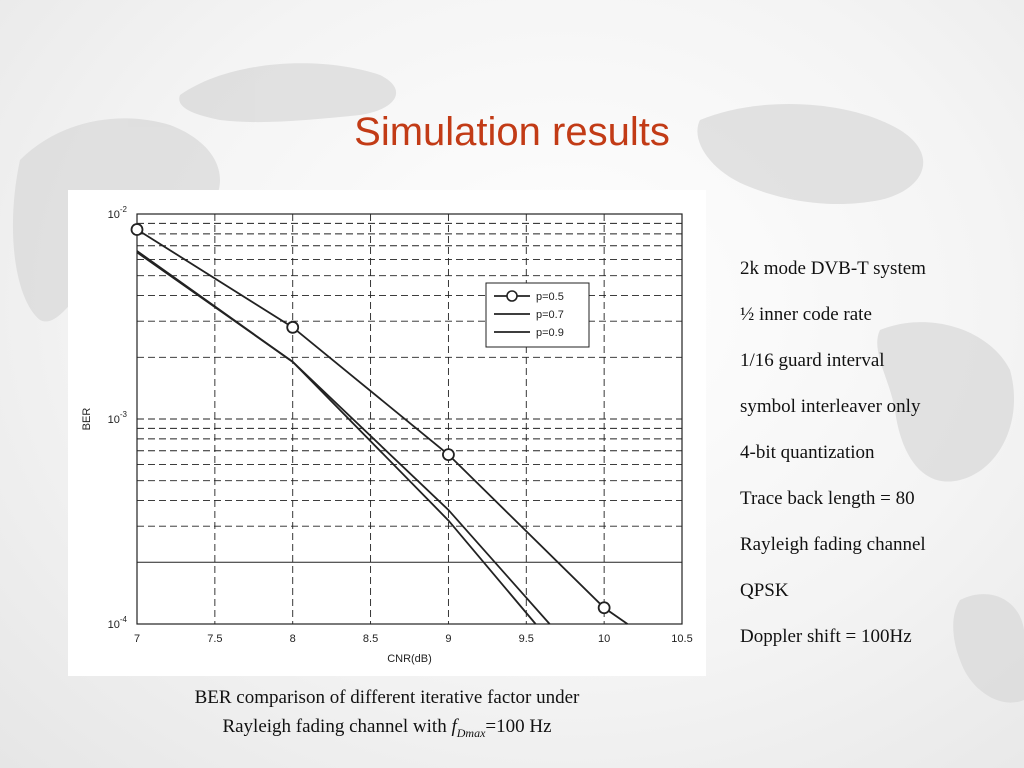 This screenshot has height=768, width=1024. What do you see at coordinates (214, 639) in the screenshot?
I see `x-tick-label: 7.5` at bounding box center [214, 639].